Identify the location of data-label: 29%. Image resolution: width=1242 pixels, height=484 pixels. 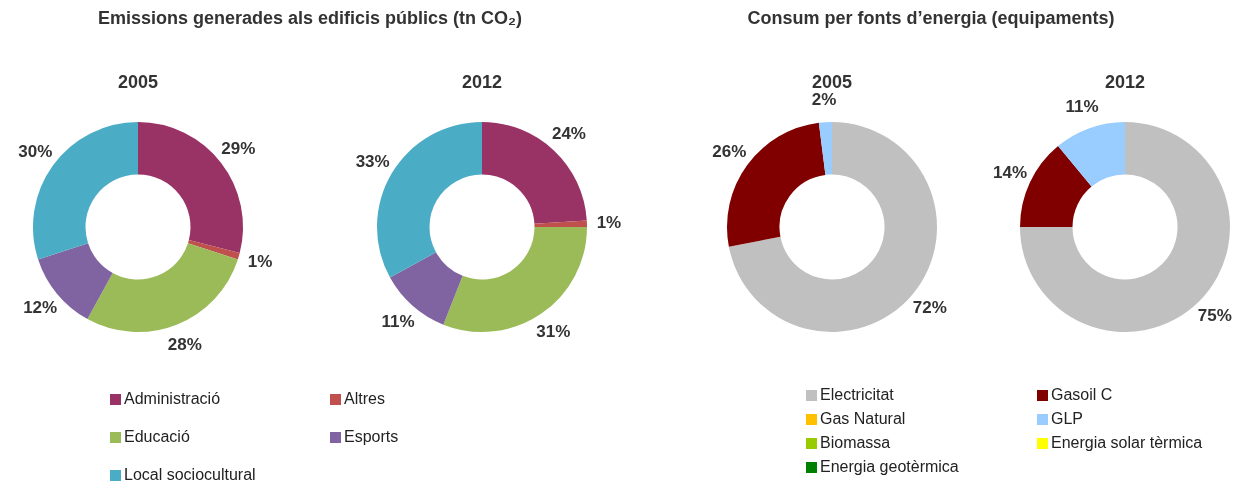
(238, 148).